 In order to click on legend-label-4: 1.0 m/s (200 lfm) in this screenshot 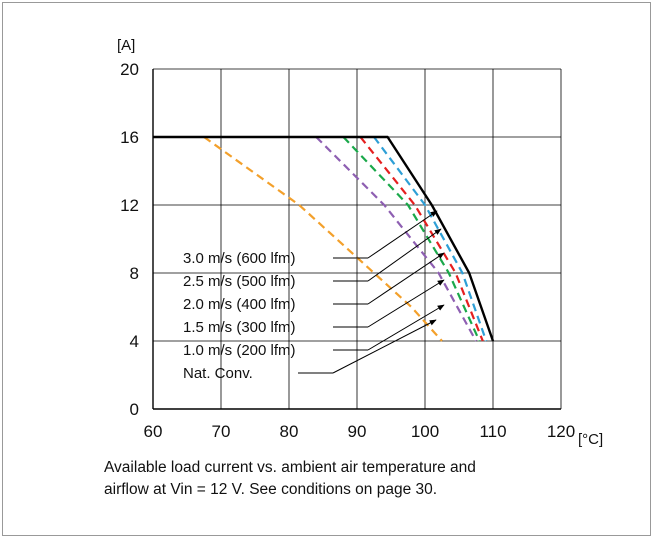, I will do `click(239, 350)`.